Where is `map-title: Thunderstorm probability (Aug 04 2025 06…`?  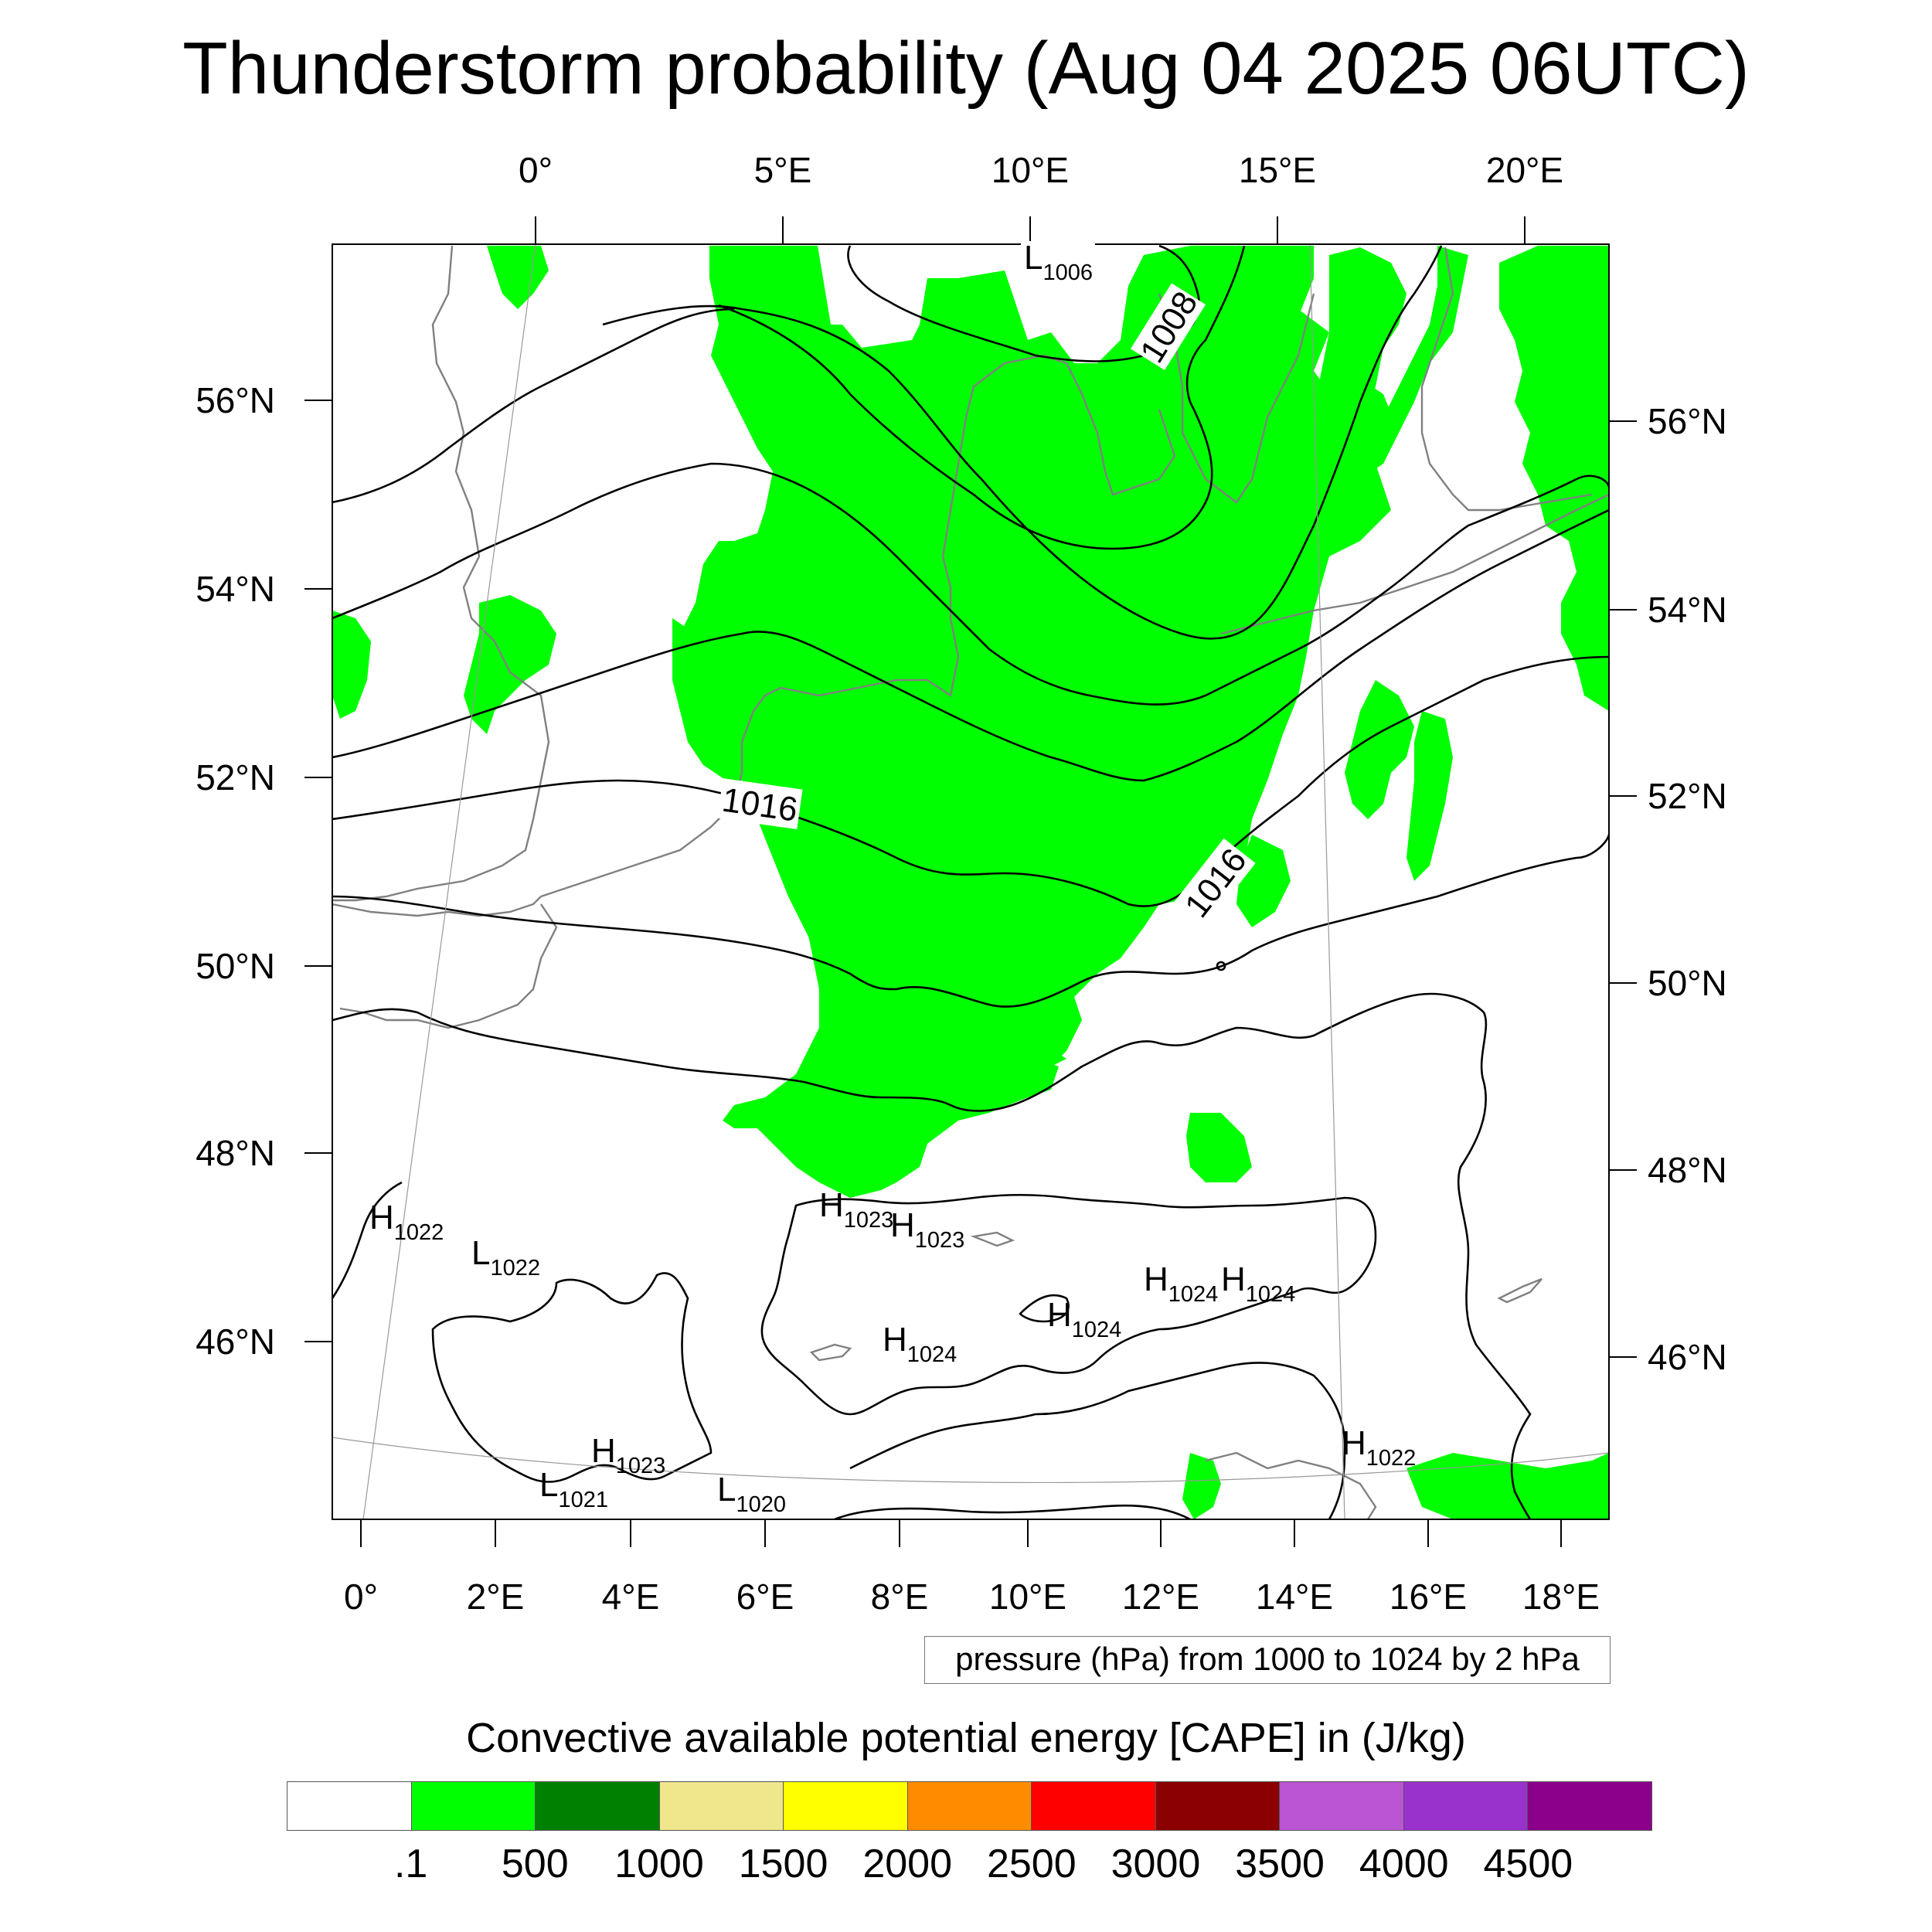
map-title: Thunderstorm probability (Aug 04 2025 06… is located at coordinates (966, 68).